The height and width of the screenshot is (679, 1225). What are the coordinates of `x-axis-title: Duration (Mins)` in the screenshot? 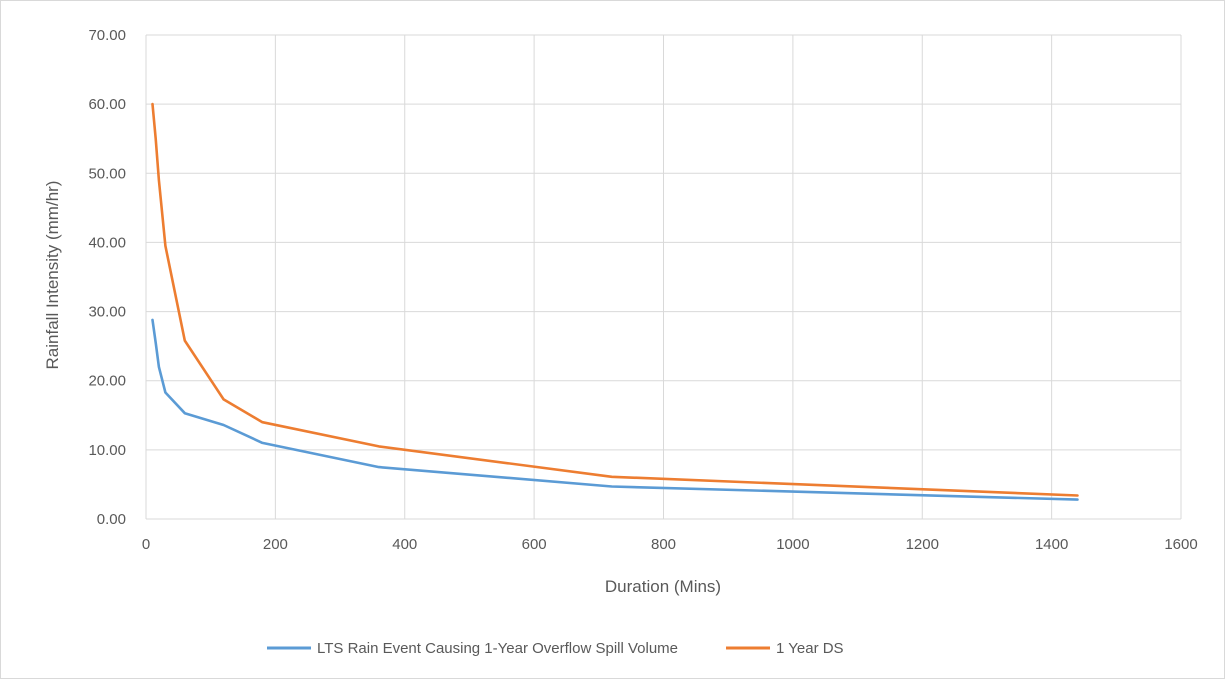 It's located at (663, 586).